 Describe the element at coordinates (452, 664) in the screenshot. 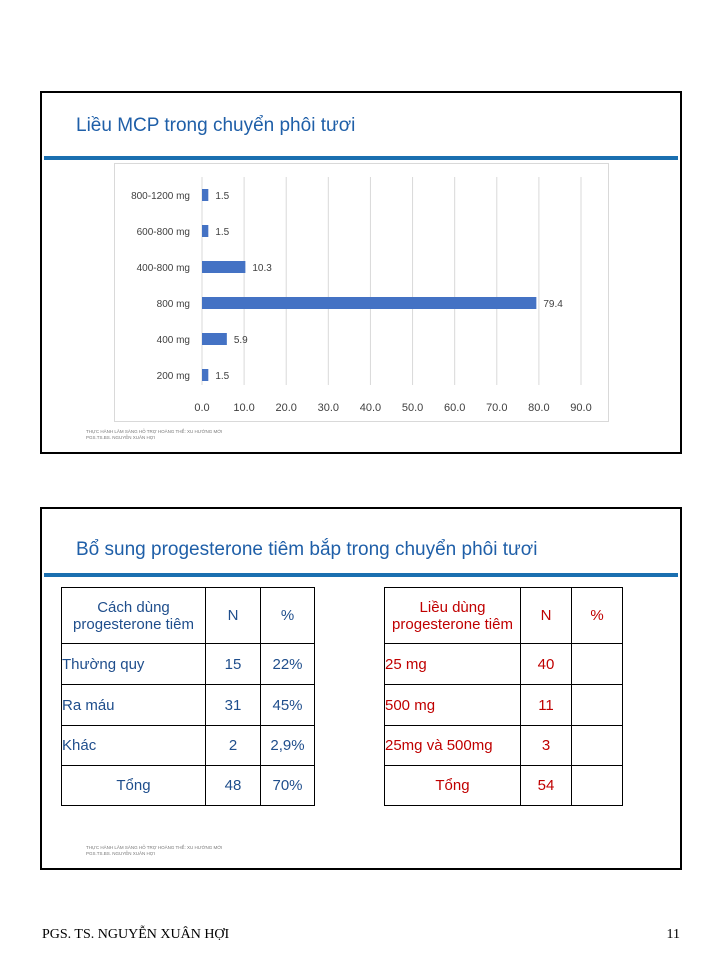

I see `cell: 25 mg` at that location.